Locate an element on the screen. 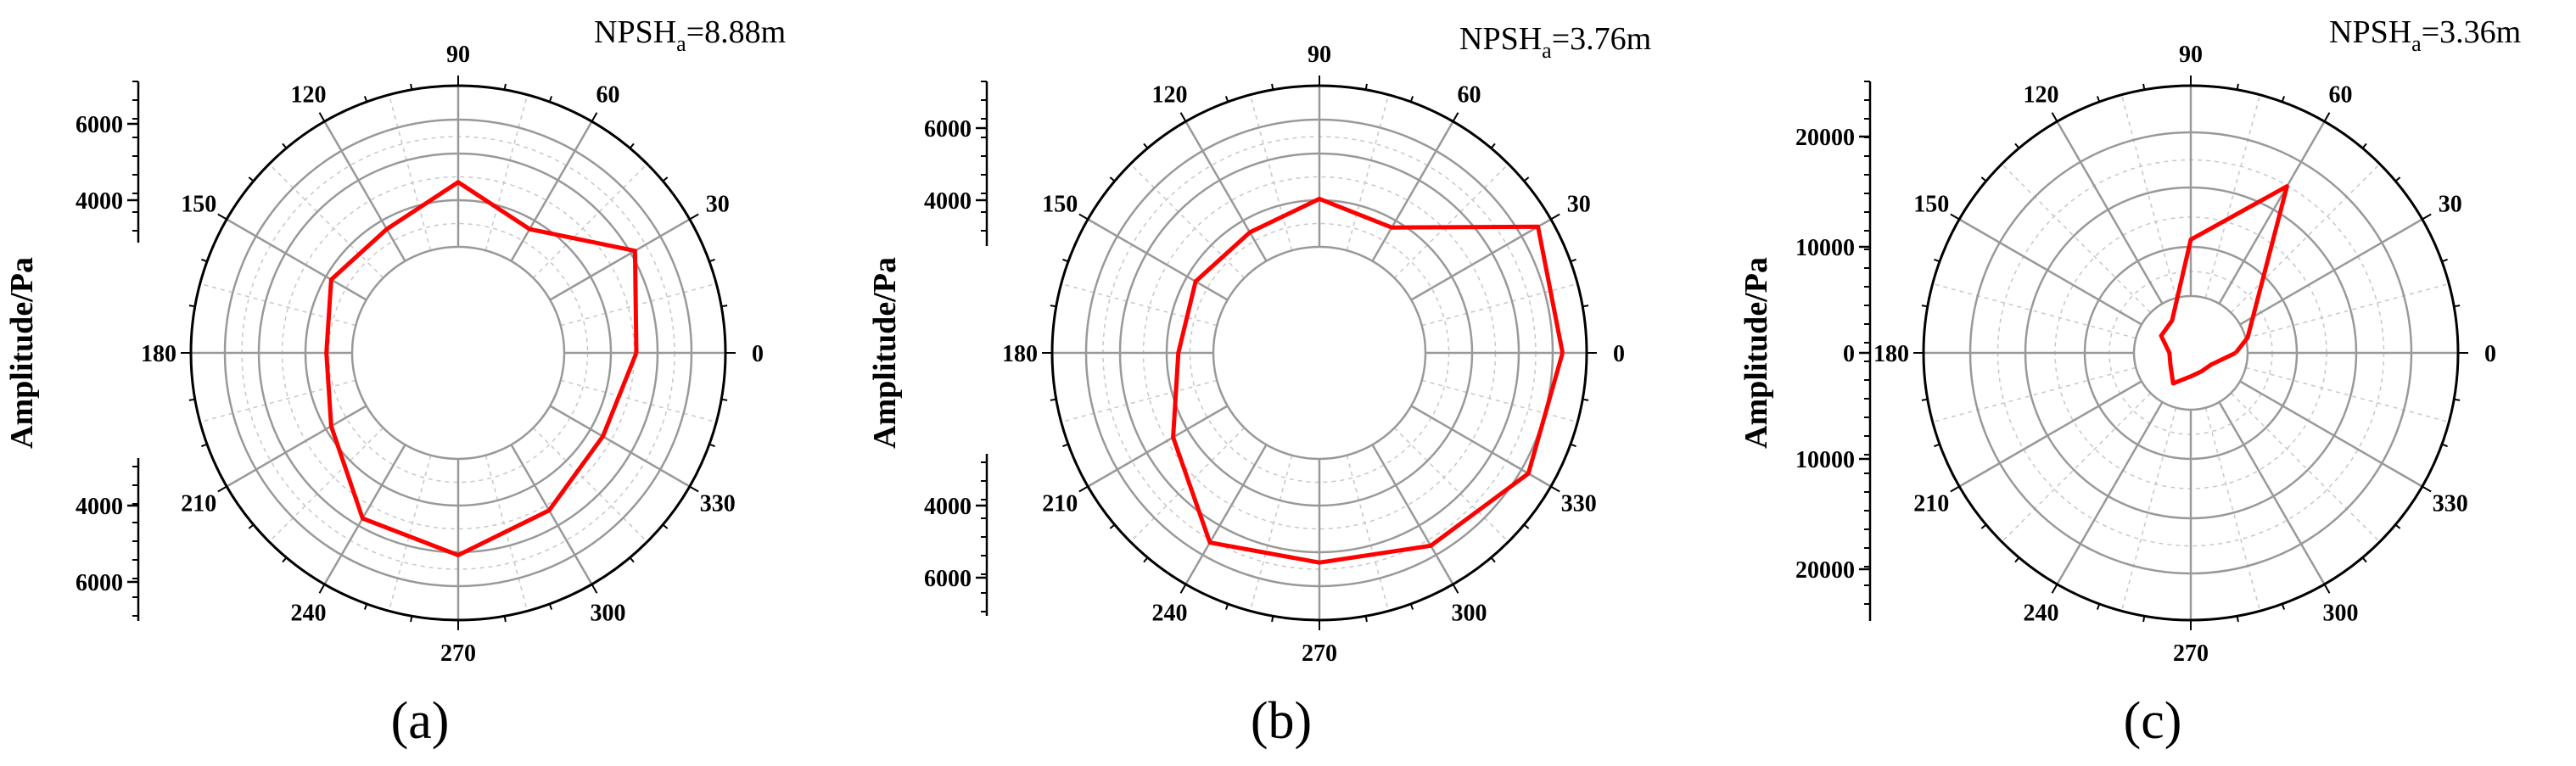 Image resolution: width=2576 pixels, height=766 pixels. angle-tick-label: 90 is located at coordinates (2191, 55).